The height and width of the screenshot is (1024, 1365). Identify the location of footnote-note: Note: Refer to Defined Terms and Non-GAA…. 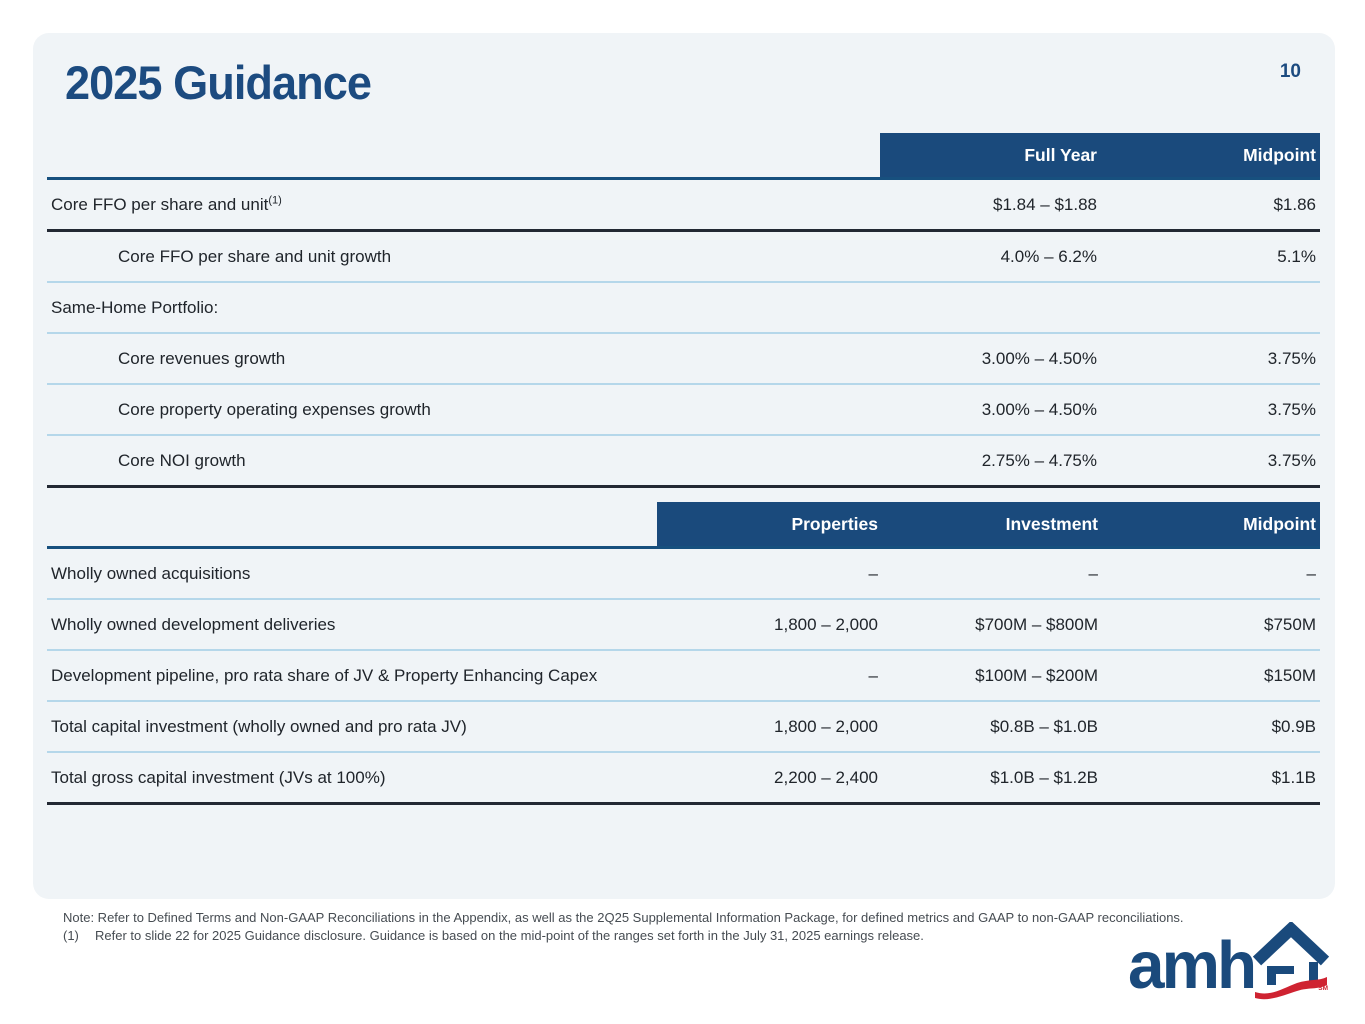
(623, 917).